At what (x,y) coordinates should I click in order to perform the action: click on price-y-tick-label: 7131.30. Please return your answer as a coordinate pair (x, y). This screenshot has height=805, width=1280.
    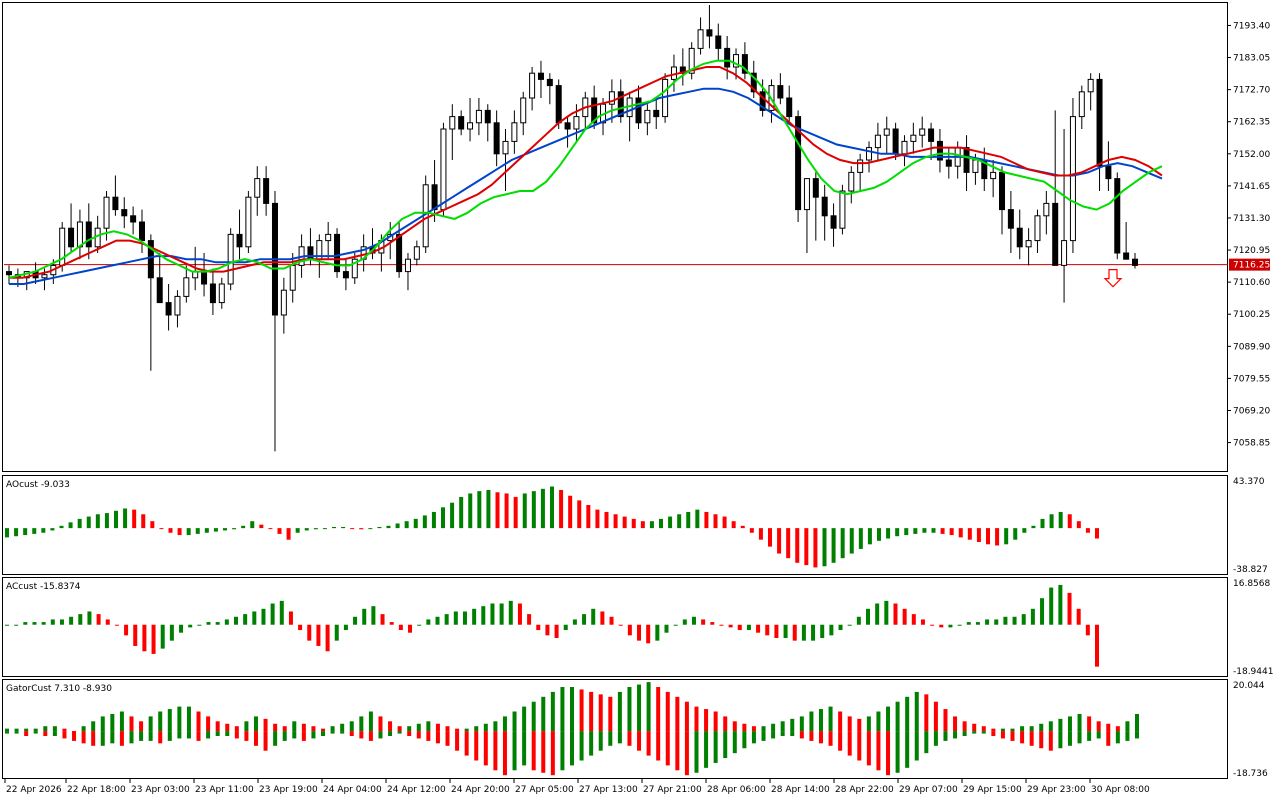
    Looking at the image, I should click on (1251, 219).